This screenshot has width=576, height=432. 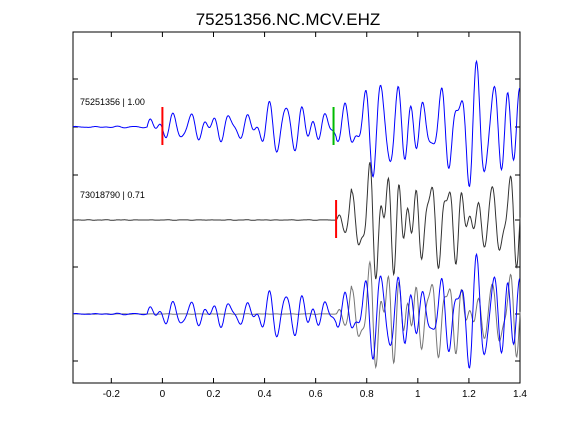 What do you see at coordinates (367, 394) in the screenshot?
I see `x-tick-label: 0.8` at bounding box center [367, 394].